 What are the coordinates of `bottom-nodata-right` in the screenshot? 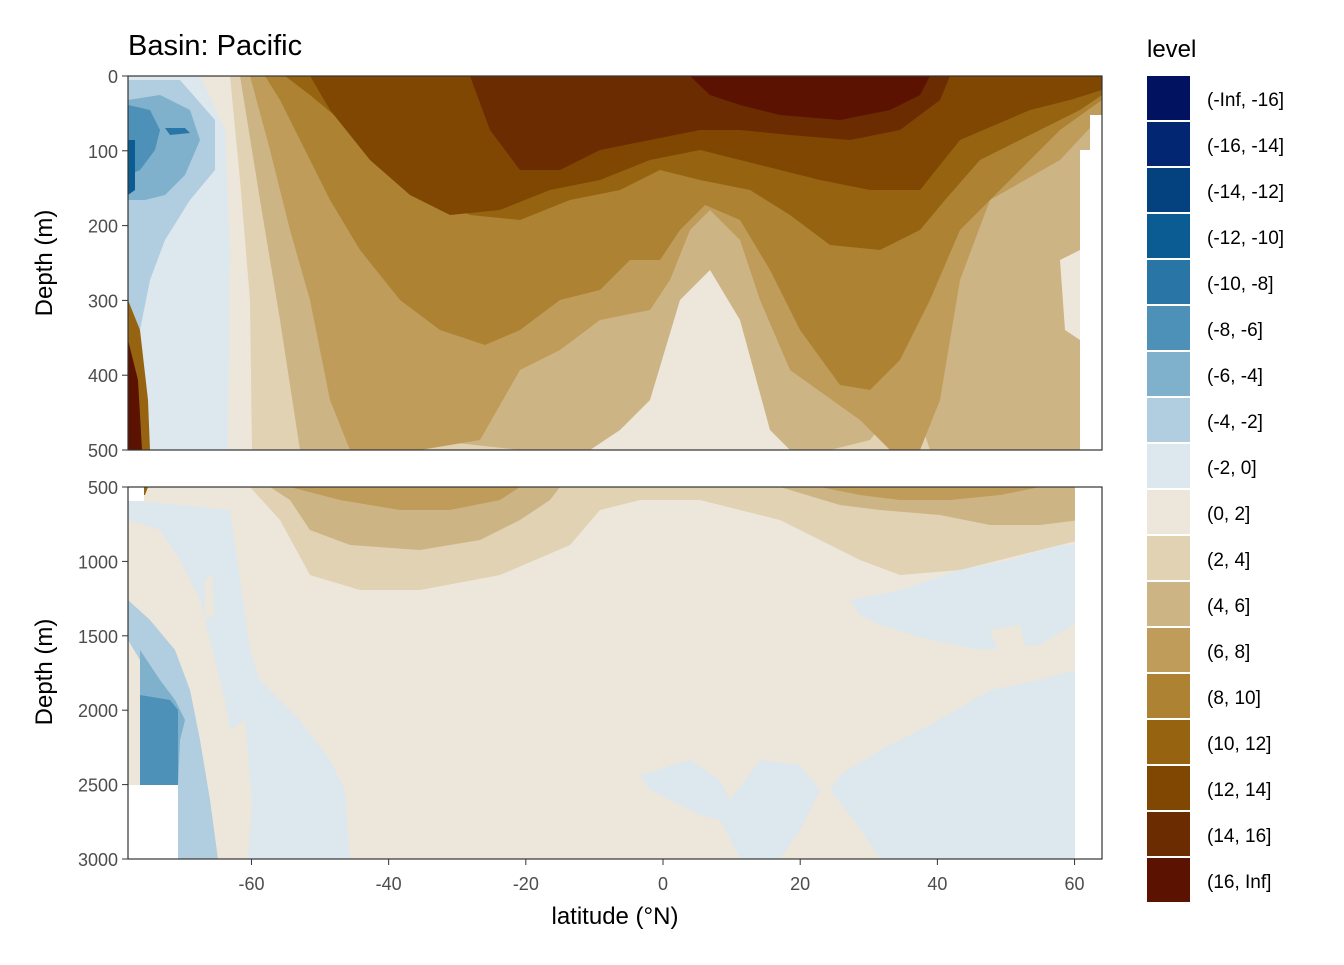 It's located at (1088, 673).